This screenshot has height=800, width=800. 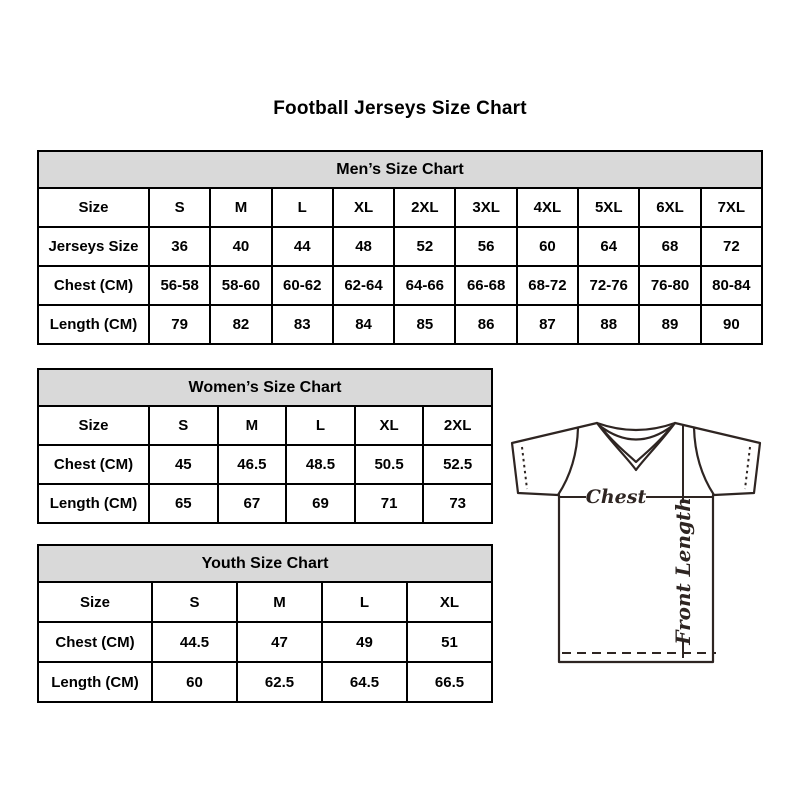 What do you see at coordinates (670, 207) in the screenshot?
I see `table-cell: 6XL` at bounding box center [670, 207].